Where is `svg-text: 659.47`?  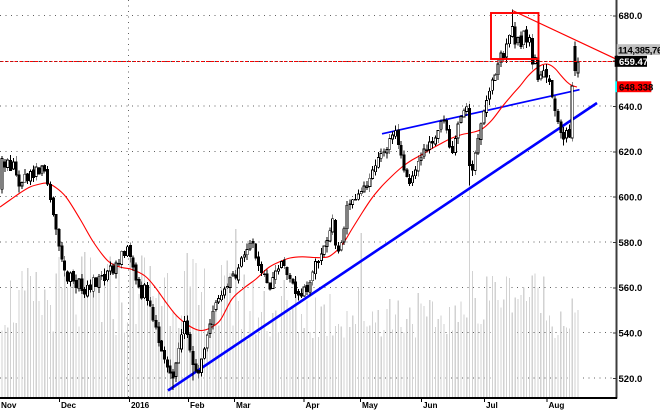
svg-text: 659.47 is located at coordinates (633, 62).